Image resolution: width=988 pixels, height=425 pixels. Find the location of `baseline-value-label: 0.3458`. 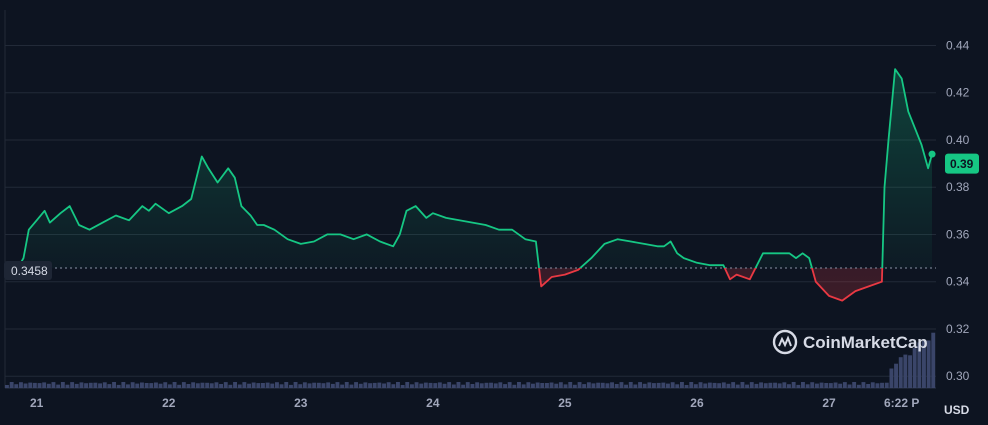

baseline-value-label: 0.3458 is located at coordinates (29, 271).